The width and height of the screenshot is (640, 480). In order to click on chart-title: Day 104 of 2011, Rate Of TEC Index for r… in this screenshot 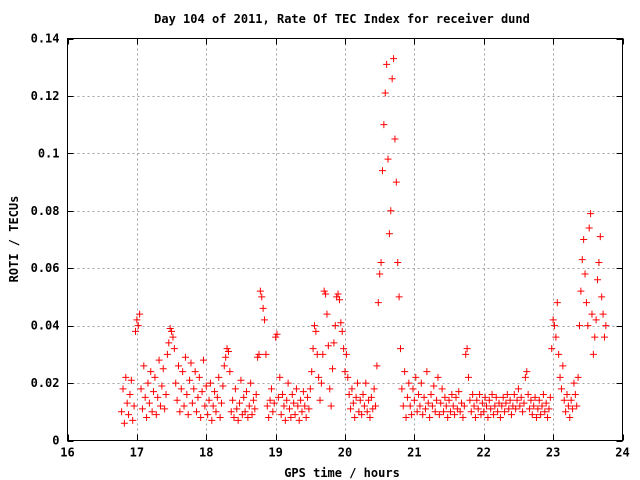, I will do `click(342, 19)`.